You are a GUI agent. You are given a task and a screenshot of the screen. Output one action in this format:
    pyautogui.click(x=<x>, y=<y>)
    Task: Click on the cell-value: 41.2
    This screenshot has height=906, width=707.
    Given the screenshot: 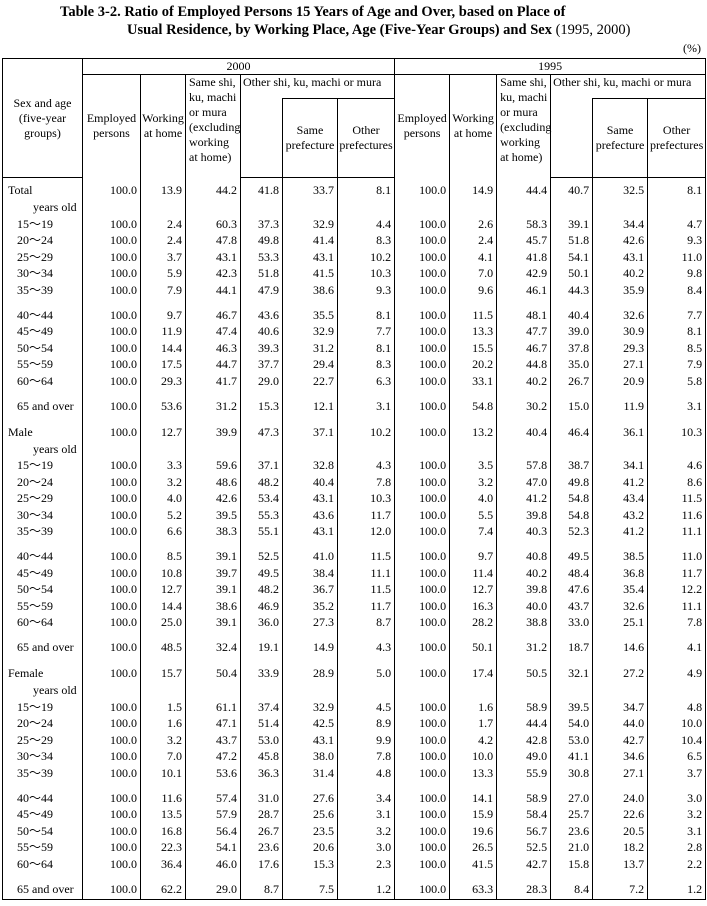 What is the action you would take?
    pyautogui.click(x=620, y=530)
    